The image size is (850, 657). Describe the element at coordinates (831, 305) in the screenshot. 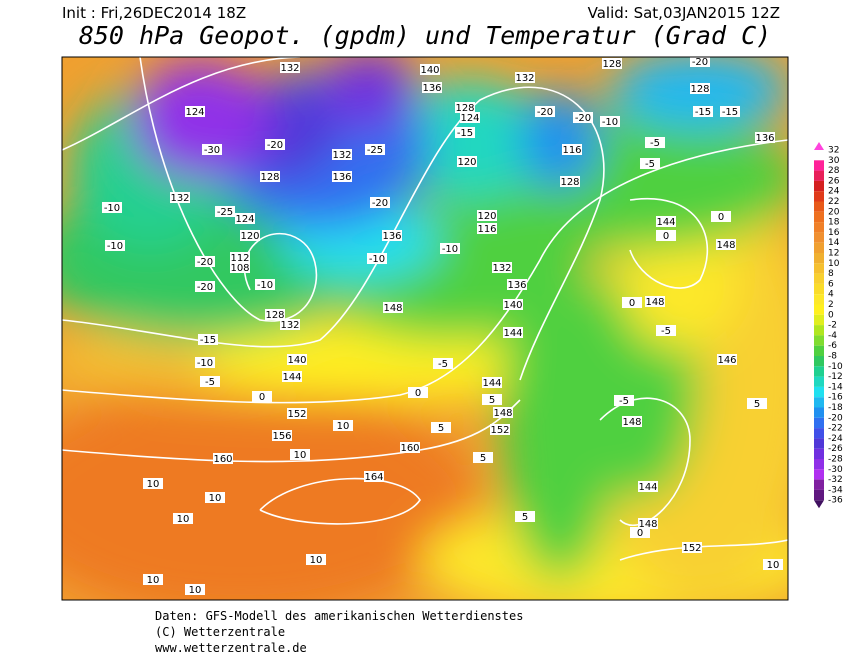

I see `colorbar-label: 2` at that location.